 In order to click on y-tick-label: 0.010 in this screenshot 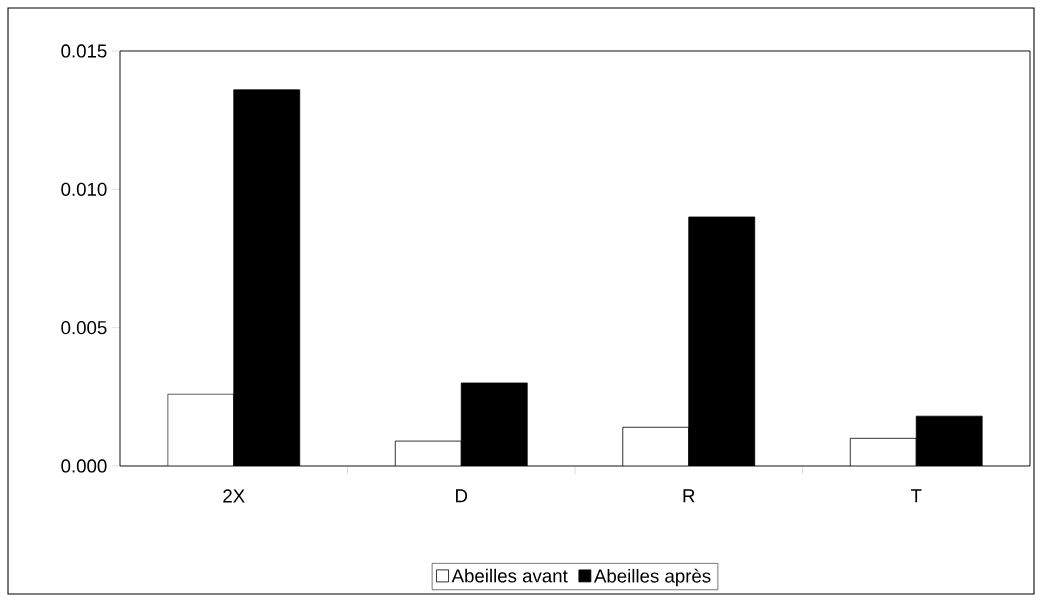, I will do `click(84, 189)`.